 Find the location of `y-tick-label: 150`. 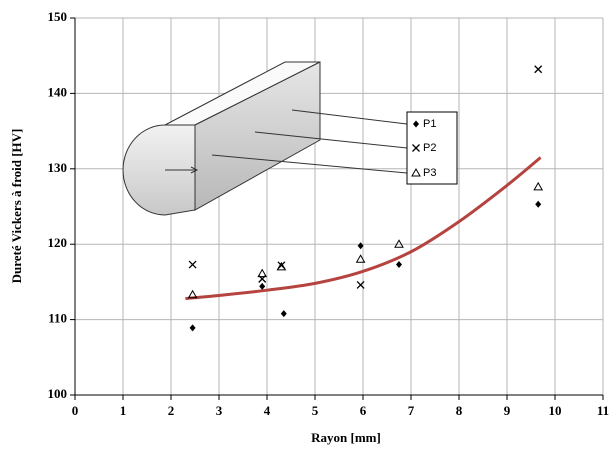

y-tick-label: 150 is located at coordinates (58, 16).